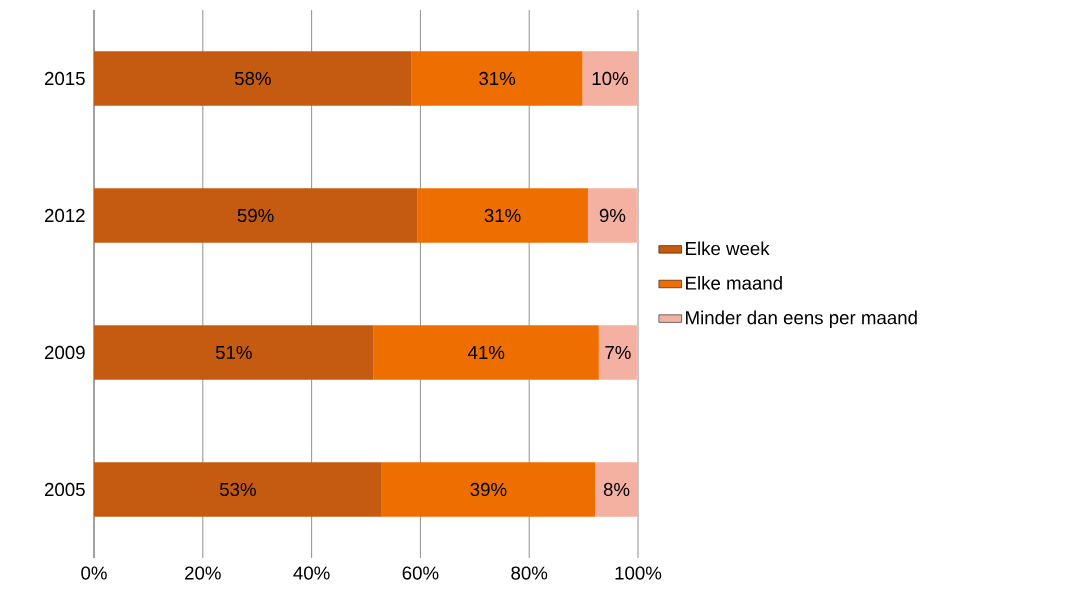 The width and height of the screenshot is (1072, 602). What do you see at coordinates (801, 319) in the screenshot?
I see `legend-label: Minder dan eens per maand` at bounding box center [801, 319].